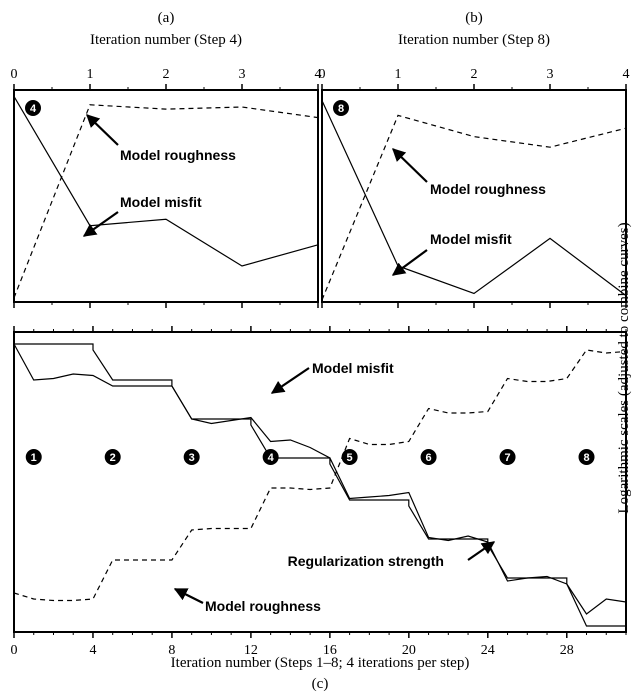  I want to click on step-badge-1-label: 1, so click(34, 458).